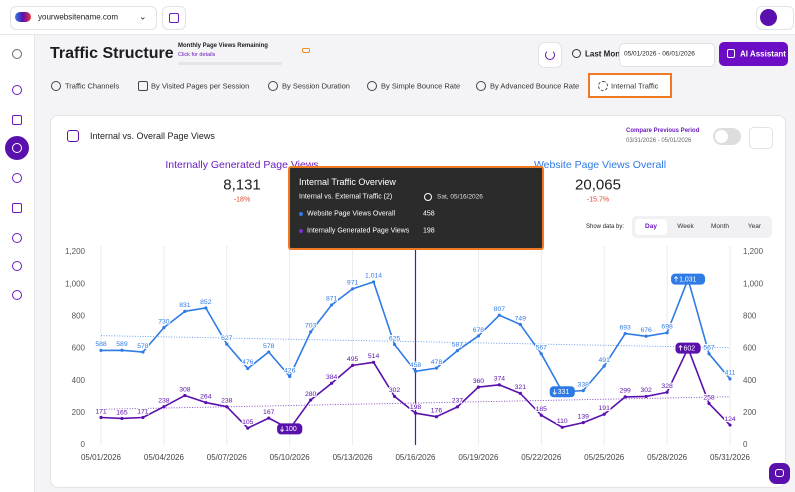 Image resolution: width=795 pixels, height=492 pixels. I want to click on data-label: 698, so click(667, 327).